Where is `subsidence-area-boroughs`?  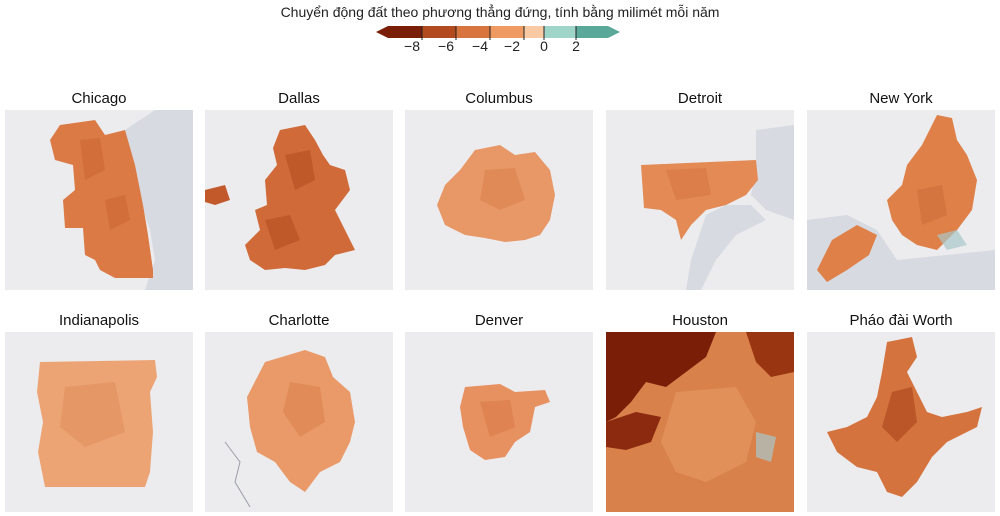
subsidence-area-boroughs is located at coordinates (932, 182).